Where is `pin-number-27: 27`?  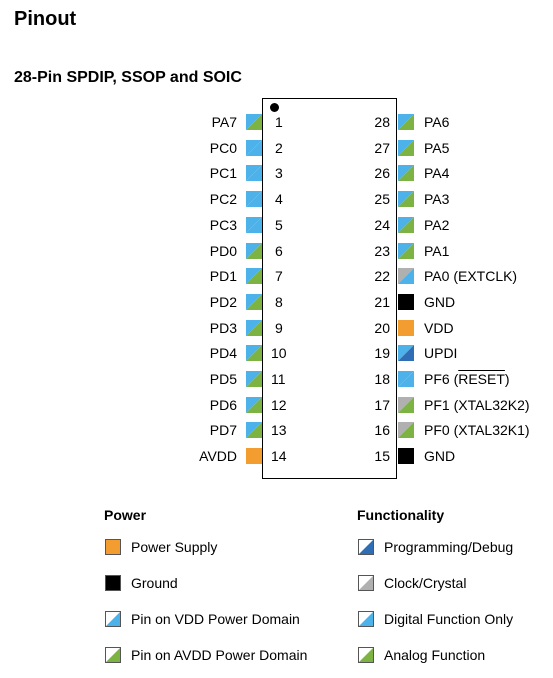
pin-number-27: 27 is located at coordinates (382, 148).